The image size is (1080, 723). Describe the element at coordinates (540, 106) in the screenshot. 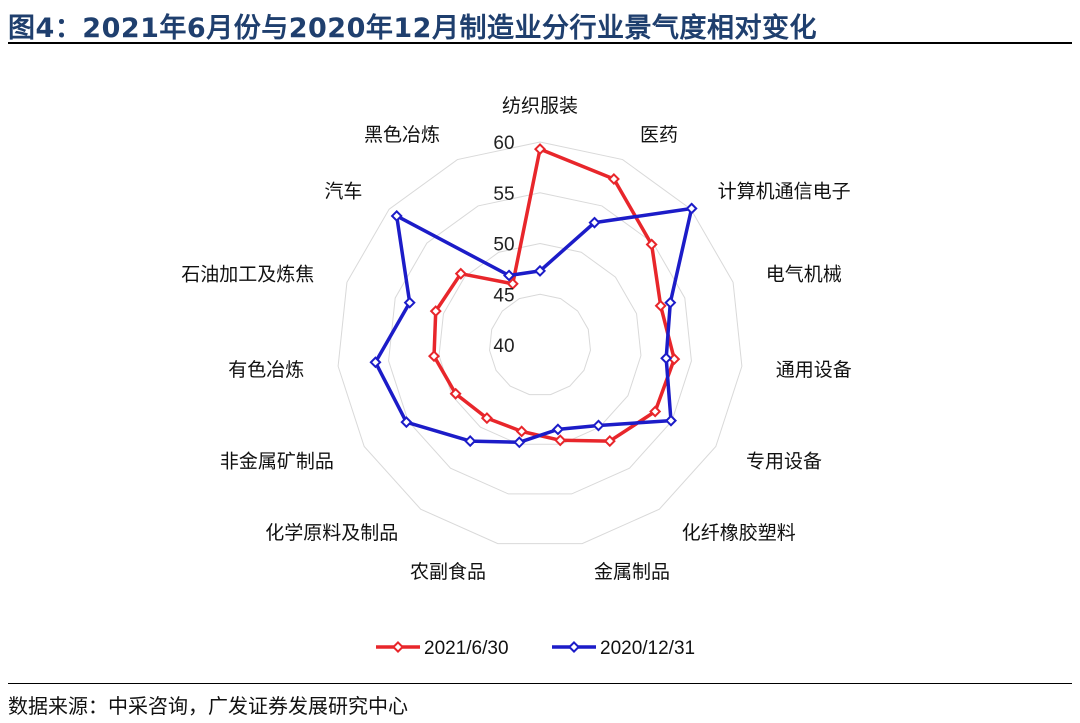

I see `category-label: 纺织服装` at that location.